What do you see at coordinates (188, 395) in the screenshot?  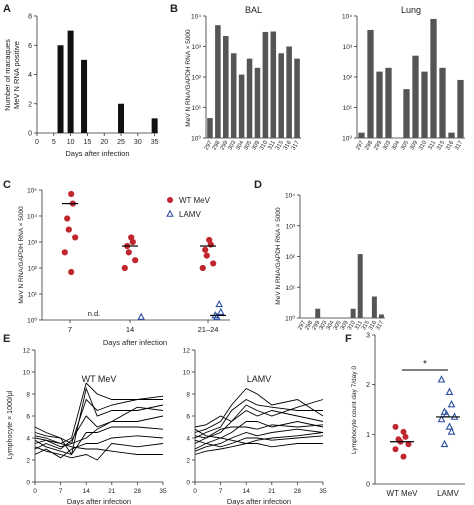 I see `y-tick-label: 8` at bounding box center [188, 395].